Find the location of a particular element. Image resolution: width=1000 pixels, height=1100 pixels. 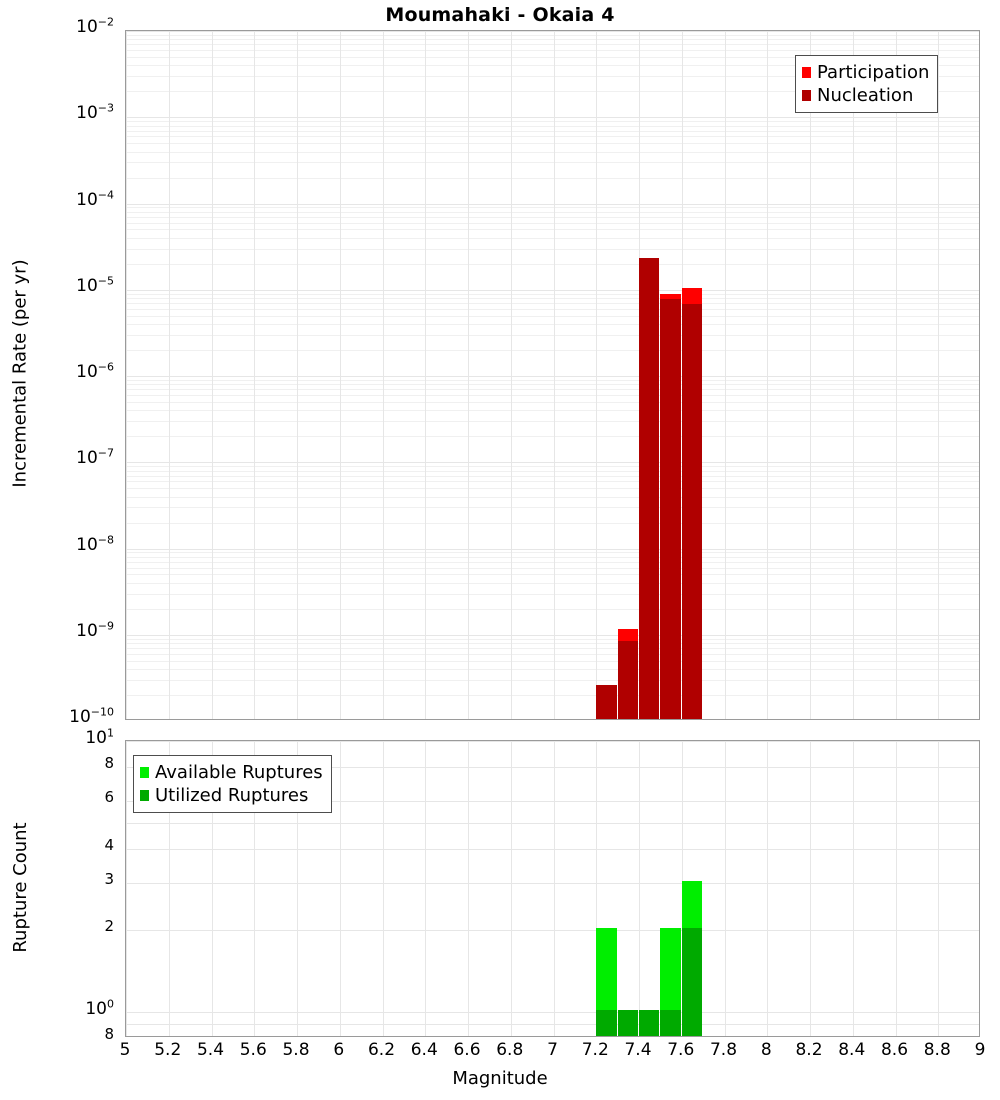

bar-utilized-ruptures is located at coordinates (670, 1022).